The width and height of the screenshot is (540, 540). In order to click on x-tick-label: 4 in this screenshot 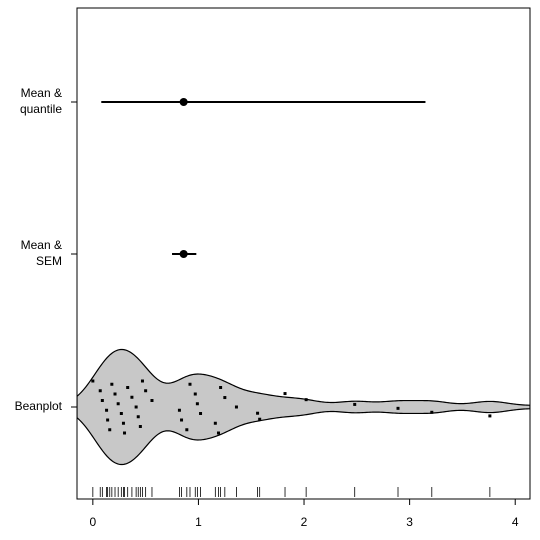, I will do `click(515, 522)`.